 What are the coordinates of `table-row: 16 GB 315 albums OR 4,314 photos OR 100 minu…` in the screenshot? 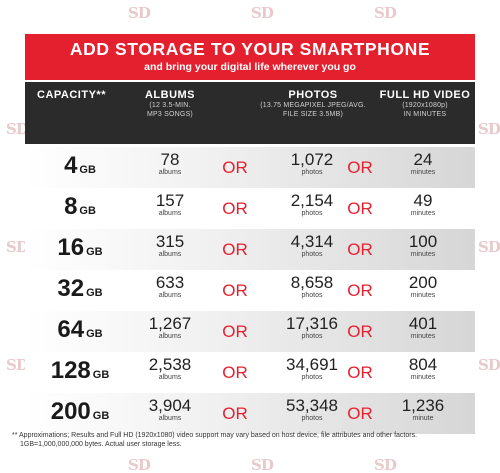 It's located at (250, 249).